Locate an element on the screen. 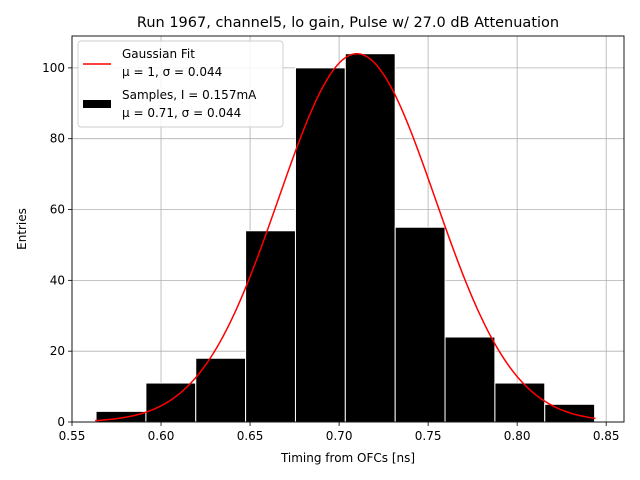 The height and width of the screenshot is (480, 640). x-tick-label: 0.70 is located at coordinates (339, 436).